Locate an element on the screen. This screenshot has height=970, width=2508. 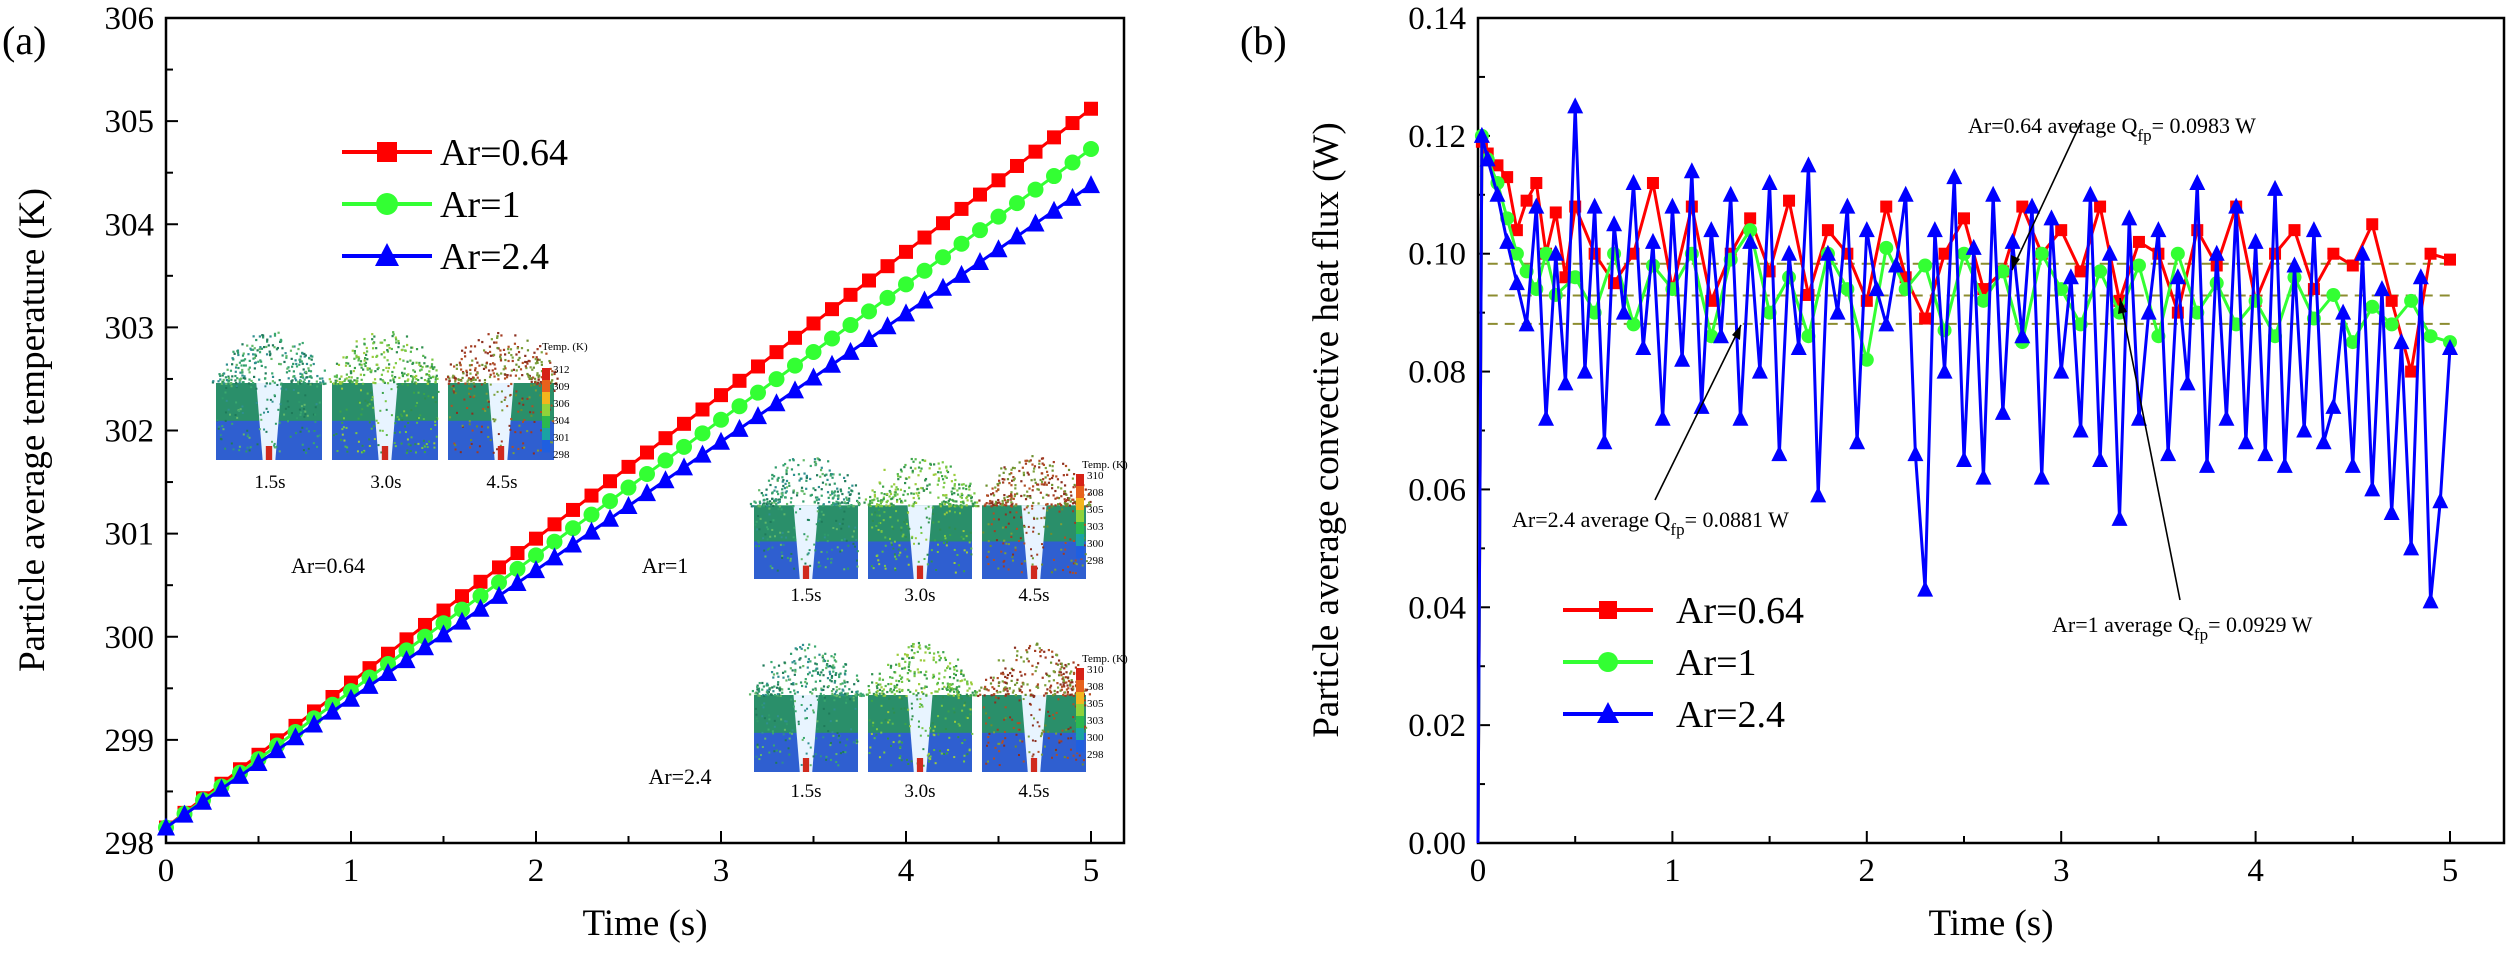
colorbar-tick: 306 is located at coordinates (561, 404).